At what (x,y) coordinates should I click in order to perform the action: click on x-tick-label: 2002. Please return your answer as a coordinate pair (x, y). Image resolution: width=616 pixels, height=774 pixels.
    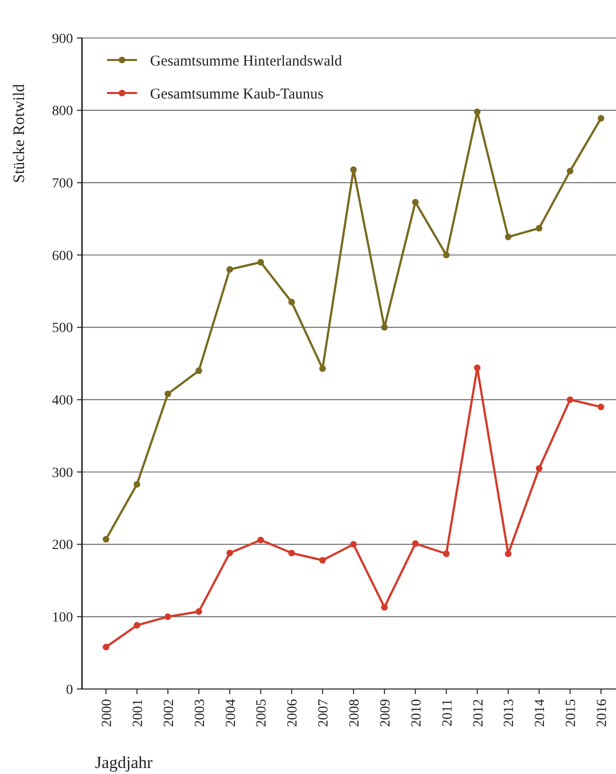
    Looking at the image, I should click on (169, 713).